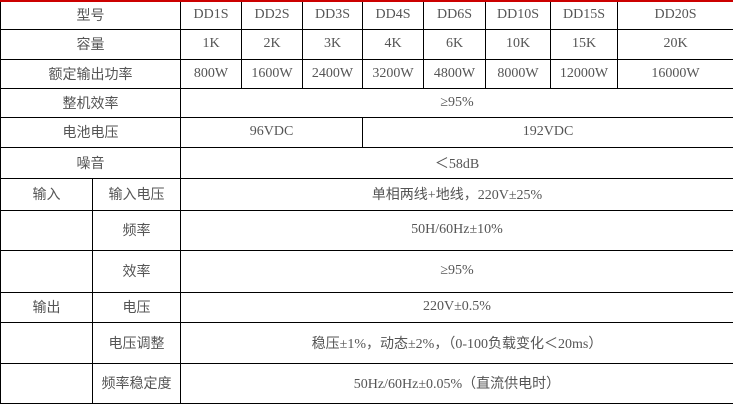 This screenshot has height=404, width=733. I want to click on model-cell: DD1S, so click(211, 15).